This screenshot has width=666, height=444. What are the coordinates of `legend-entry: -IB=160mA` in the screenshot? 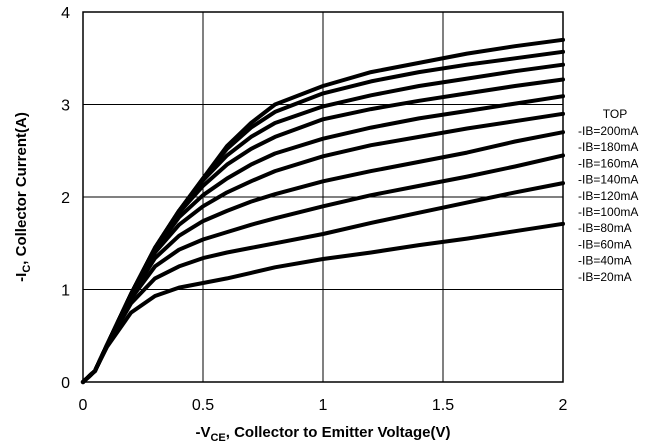 It's located at (608, 163).